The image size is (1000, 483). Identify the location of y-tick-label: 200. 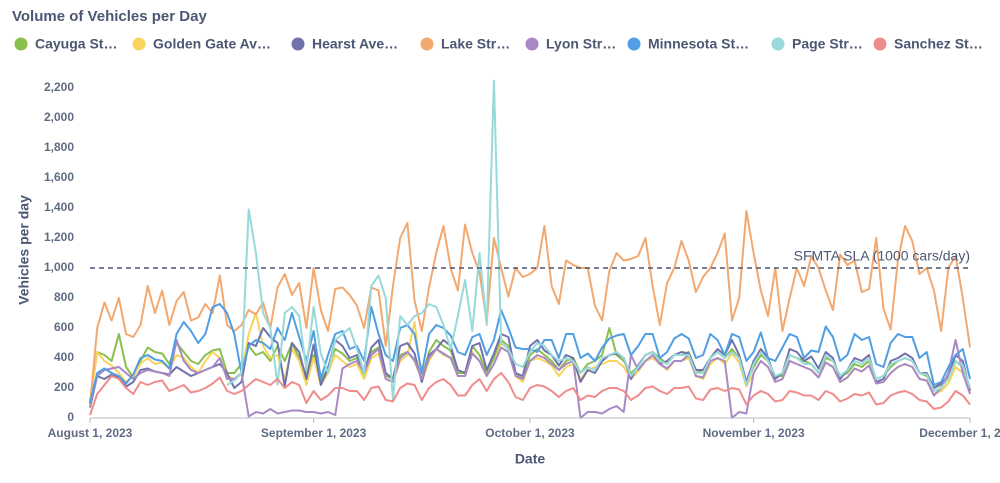
(64, 387).